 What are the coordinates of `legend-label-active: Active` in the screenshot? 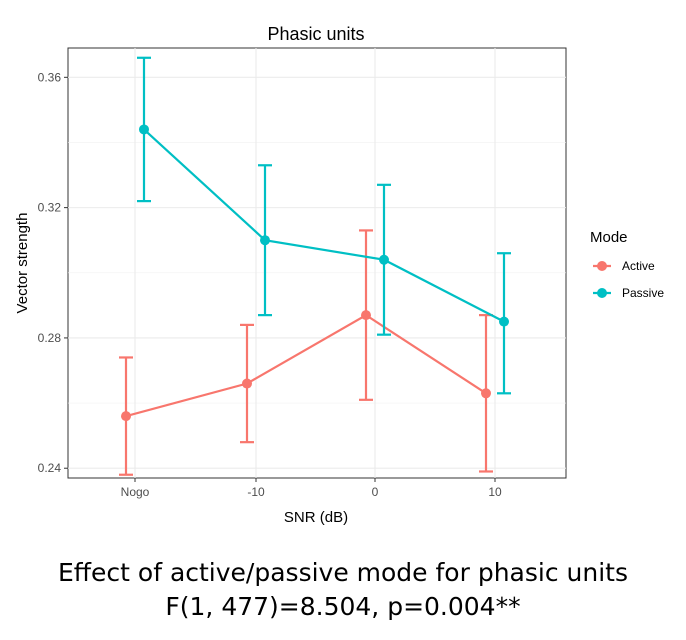 It's located at (638, 266).